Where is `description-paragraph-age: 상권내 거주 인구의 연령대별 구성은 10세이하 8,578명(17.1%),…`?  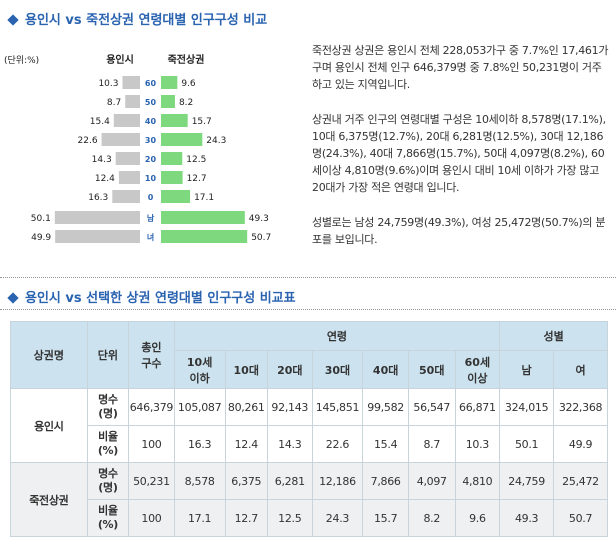 description-paragraph-age: 상권내 거주 인구의 연령대별 구성은 10세이하 8,578명(17.1%),… is located at coordinates (459, 153).